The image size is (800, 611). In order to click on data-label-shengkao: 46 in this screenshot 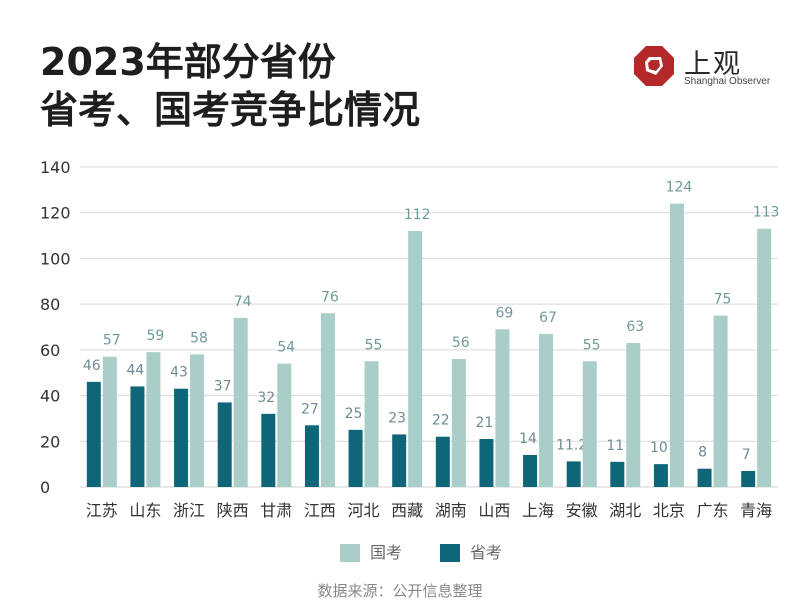, I will do `click(92, 366)`.